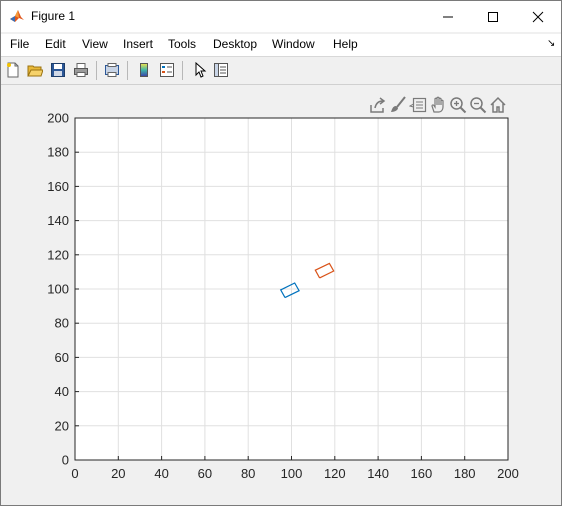  Describe the element at coordinates (465, 473) in the screenshot. I see `x-tick-label: 180` at that location.